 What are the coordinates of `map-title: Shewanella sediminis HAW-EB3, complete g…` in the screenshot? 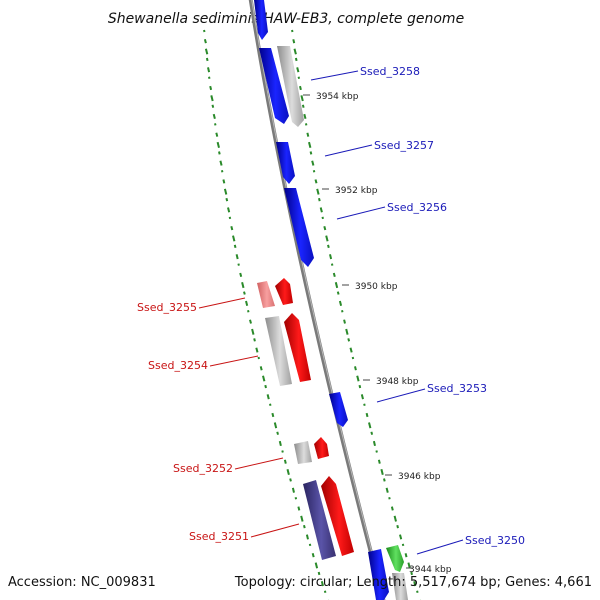 It's located at (286, 19).